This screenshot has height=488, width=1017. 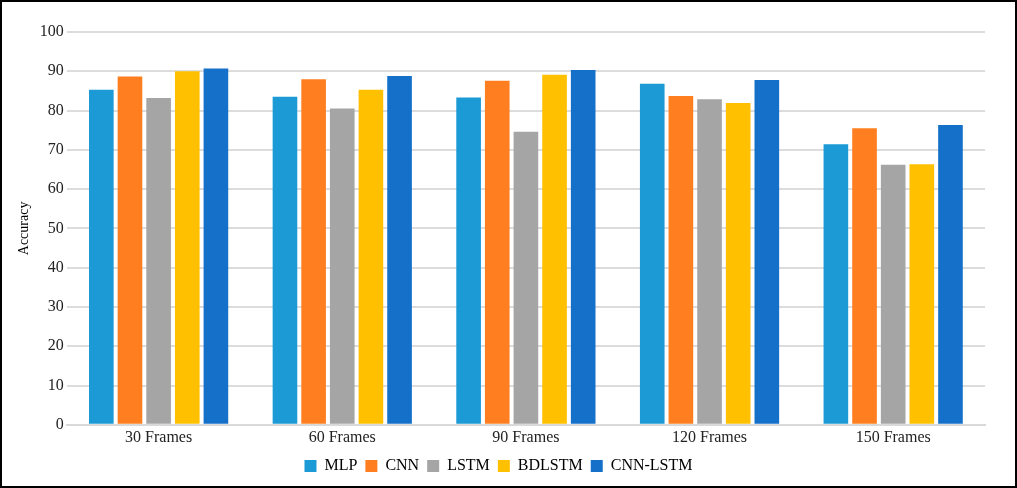 I want to click on y-tick-label: 40, so click(x=55, y=266).